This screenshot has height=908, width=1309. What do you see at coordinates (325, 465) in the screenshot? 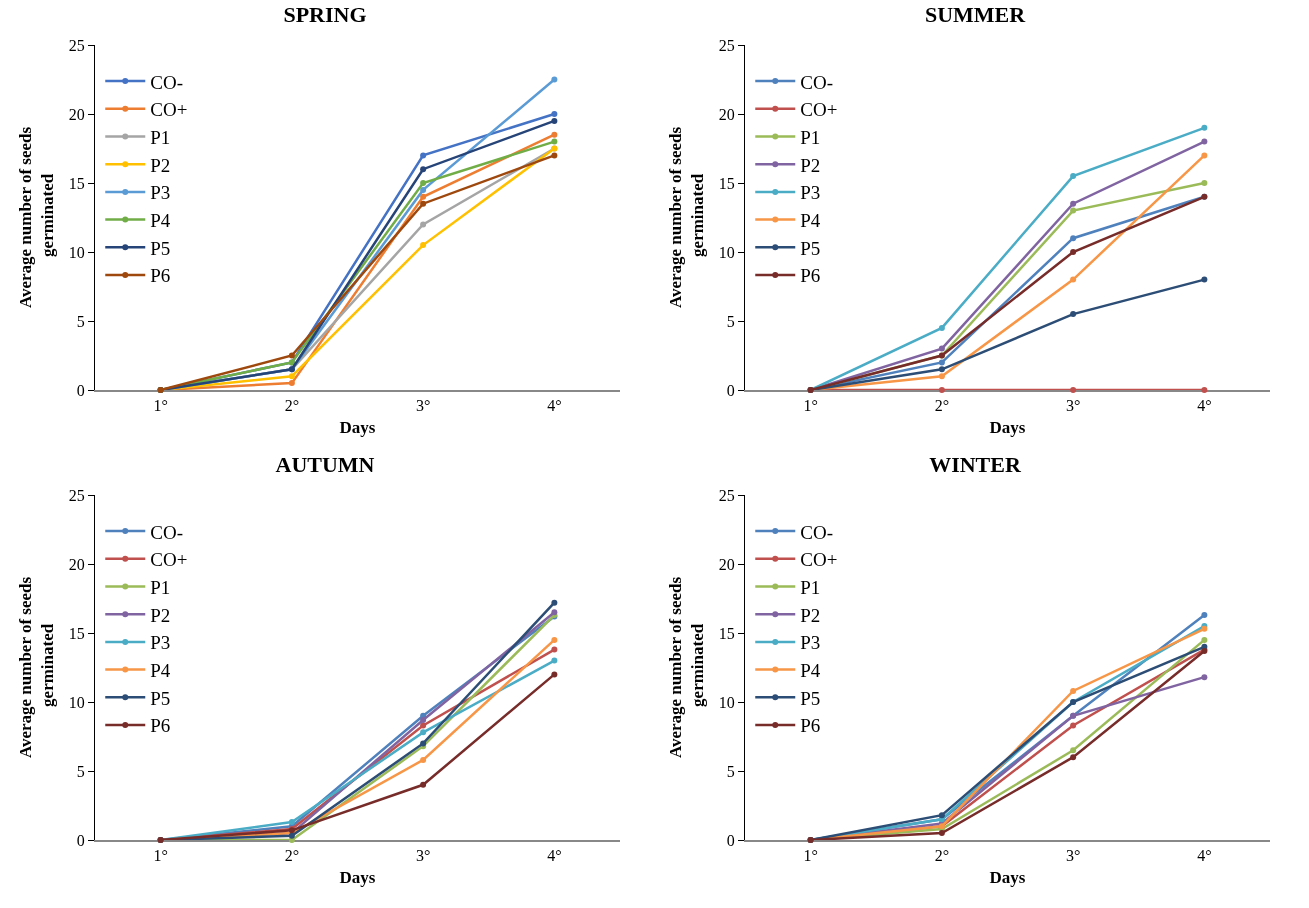
I see `chart-title: AUTUMN` at bounding box center [325, 465].